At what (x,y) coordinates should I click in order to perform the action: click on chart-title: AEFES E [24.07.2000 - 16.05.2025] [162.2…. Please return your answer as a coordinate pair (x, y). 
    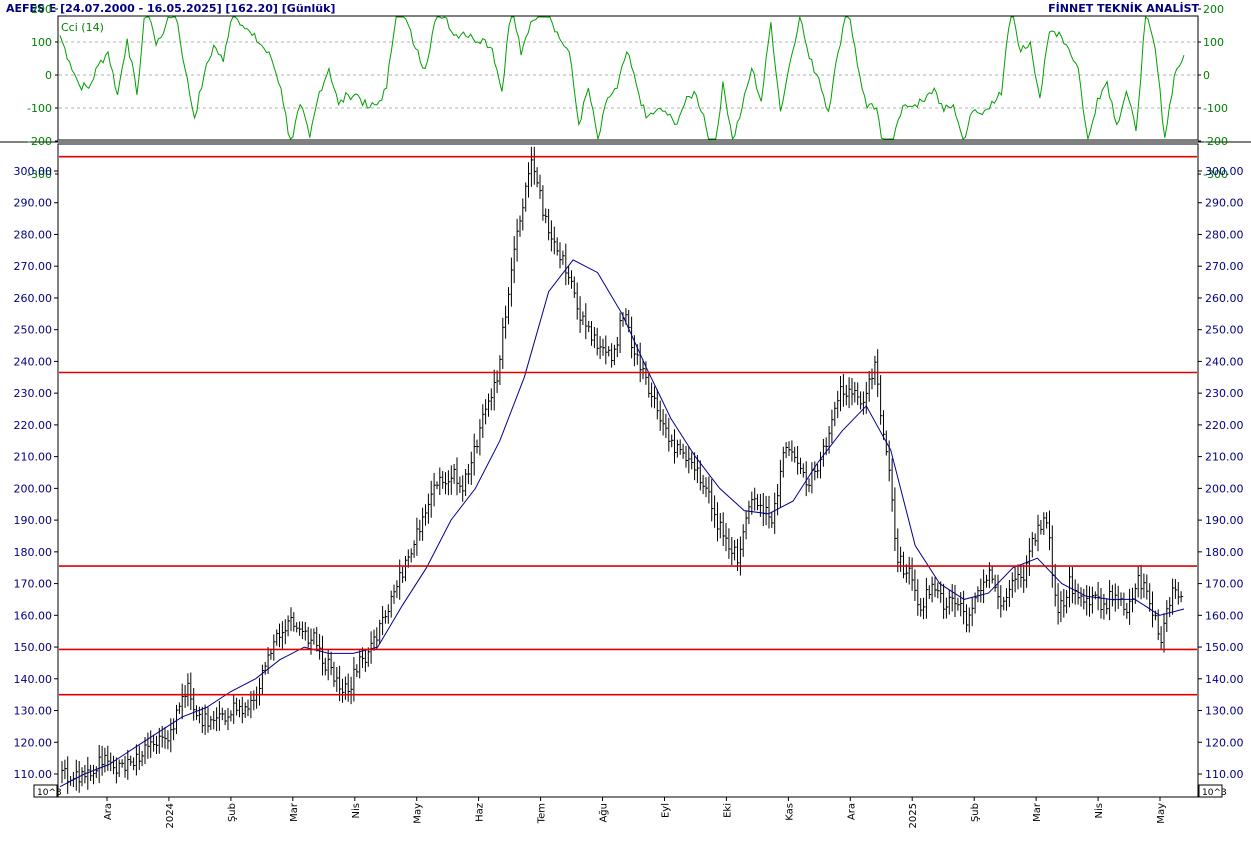
    Looking at the image, I should click on (171, 8).